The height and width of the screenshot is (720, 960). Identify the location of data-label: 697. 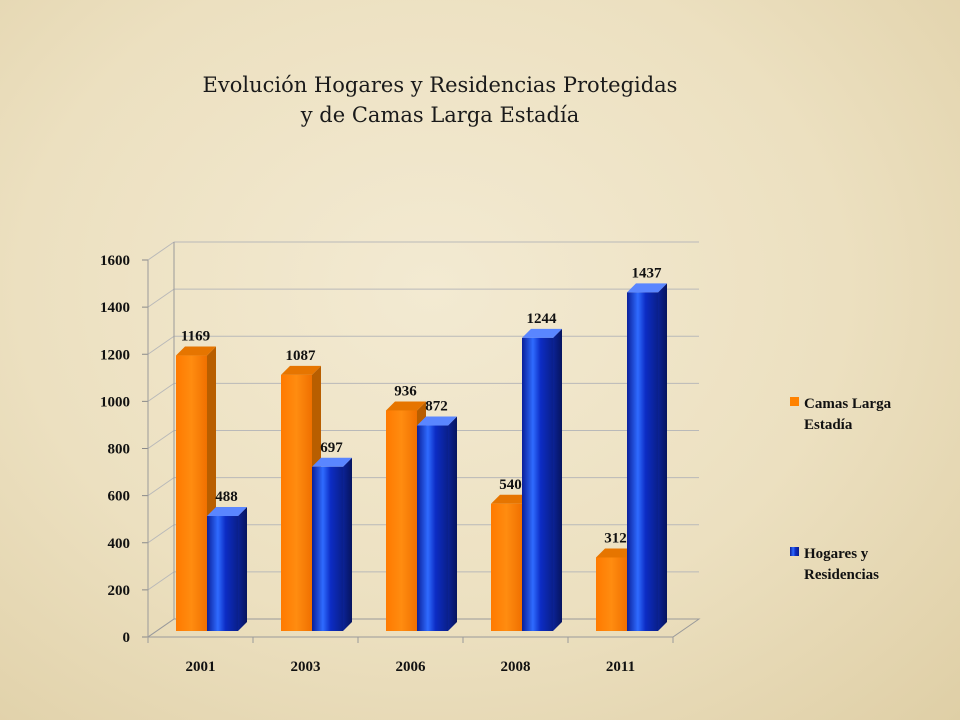
(331, 448).